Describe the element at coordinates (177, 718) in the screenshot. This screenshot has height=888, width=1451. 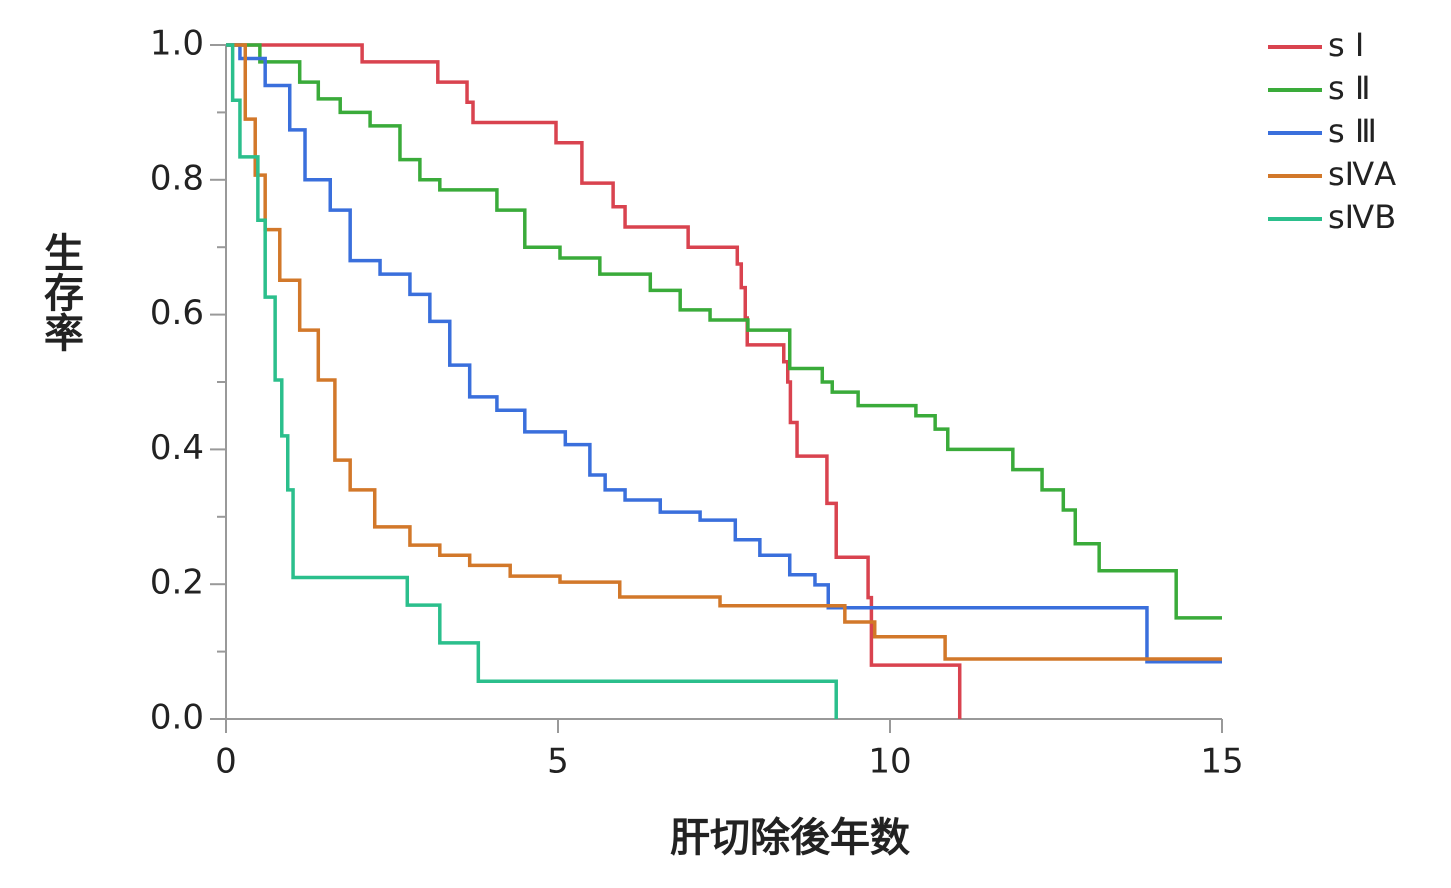
I see `y-tick-label: 0.0` at that location.